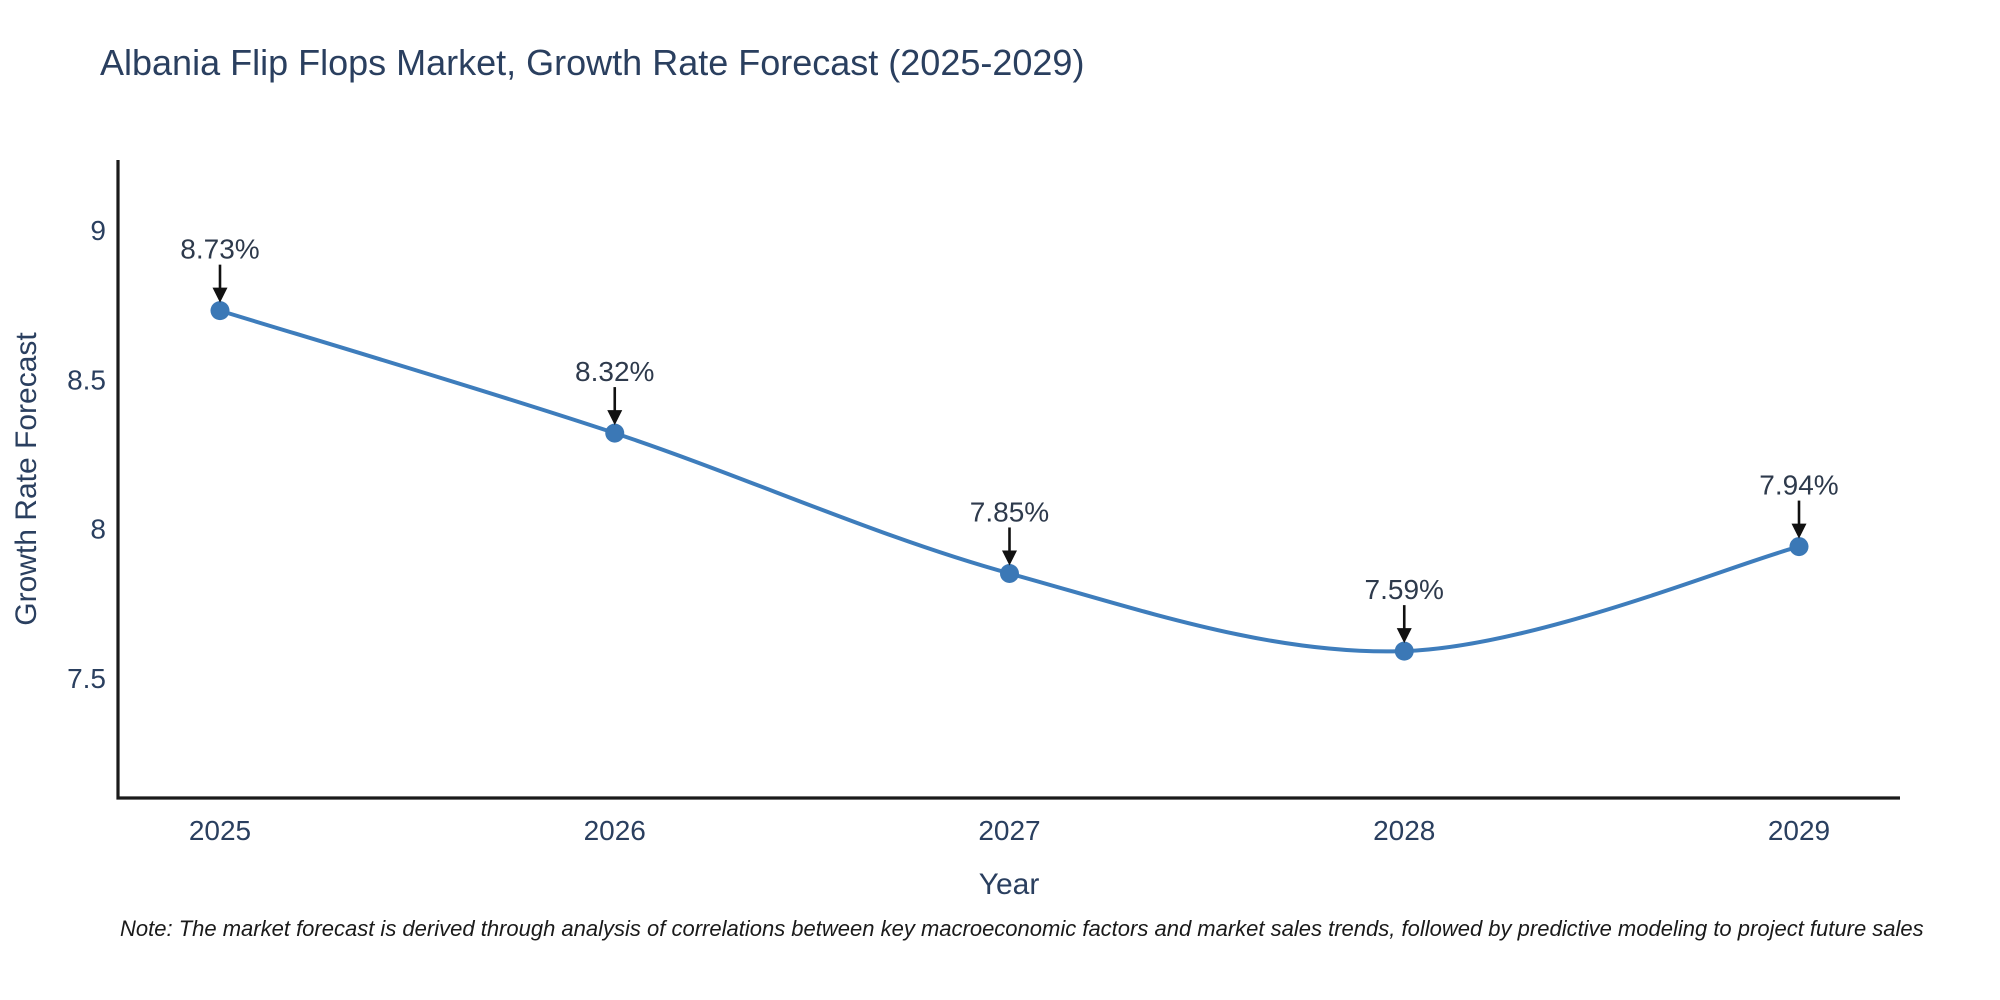 This screenshot has width=2000, height=1000. I want to click on annotation-label: 8.73%, so click(219, 249).